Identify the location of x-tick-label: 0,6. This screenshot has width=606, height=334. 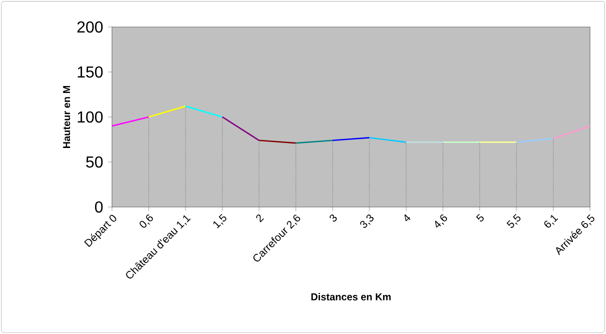
(146, 221).